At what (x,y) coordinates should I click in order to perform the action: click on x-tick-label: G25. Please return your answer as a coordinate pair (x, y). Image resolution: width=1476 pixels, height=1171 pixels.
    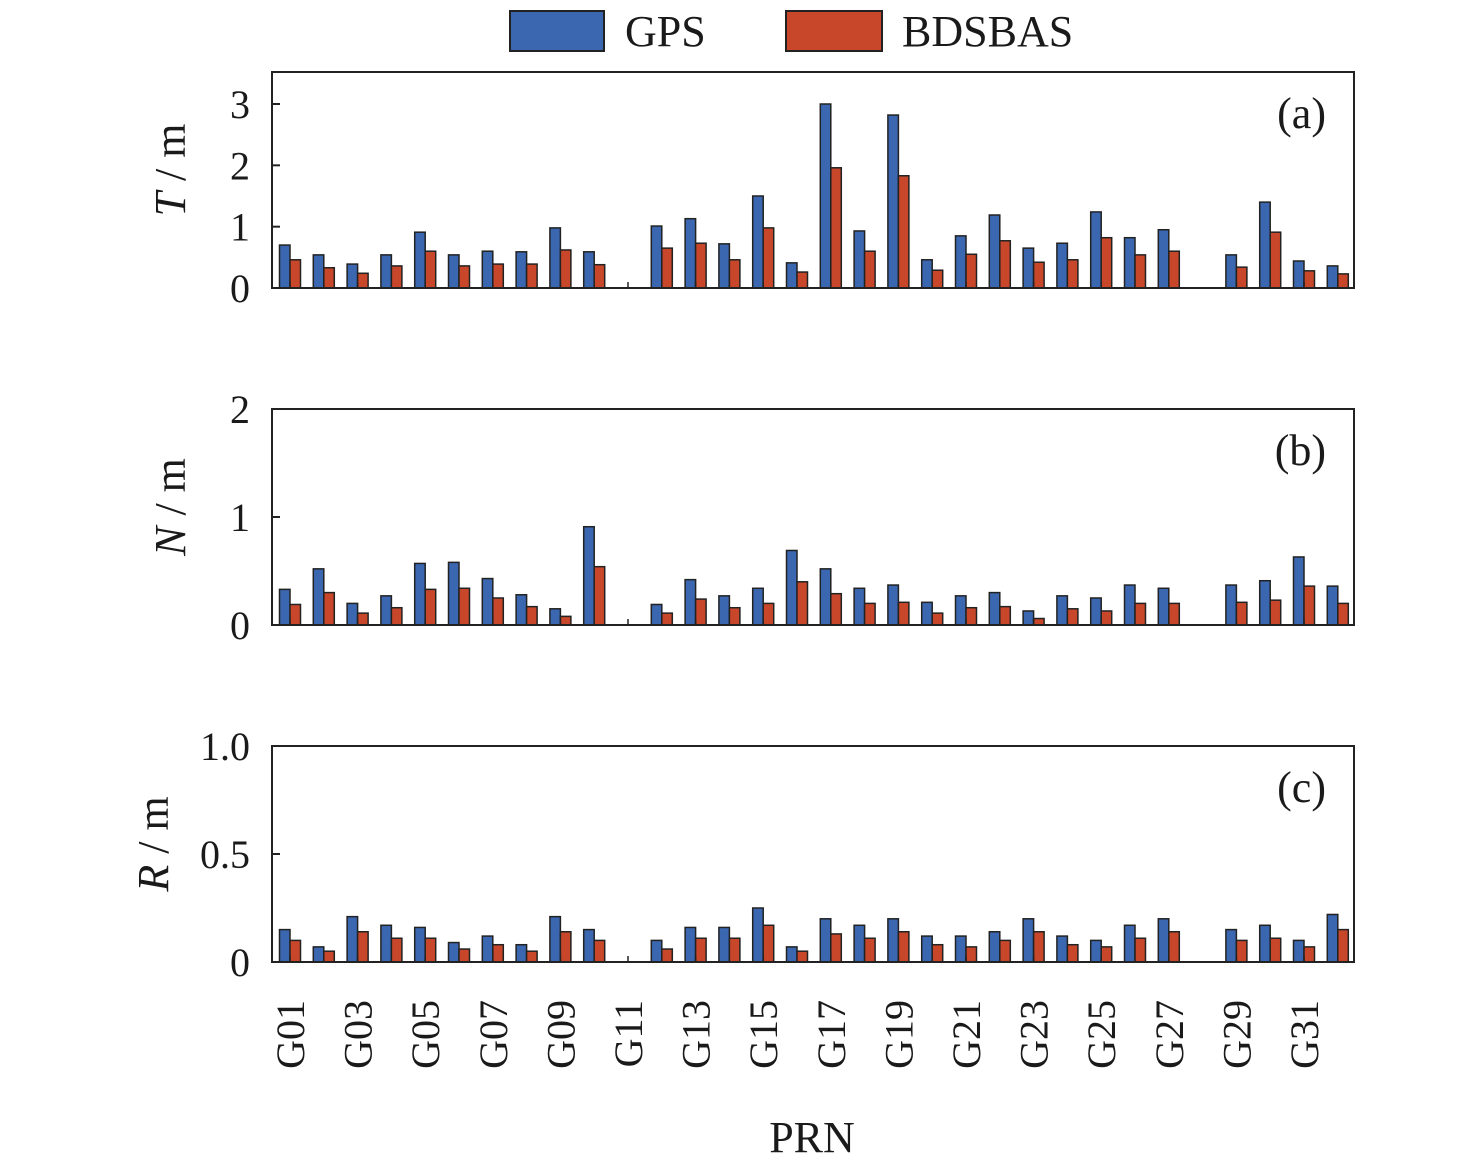
    Looking at the image, I should click on (1101, 1034).